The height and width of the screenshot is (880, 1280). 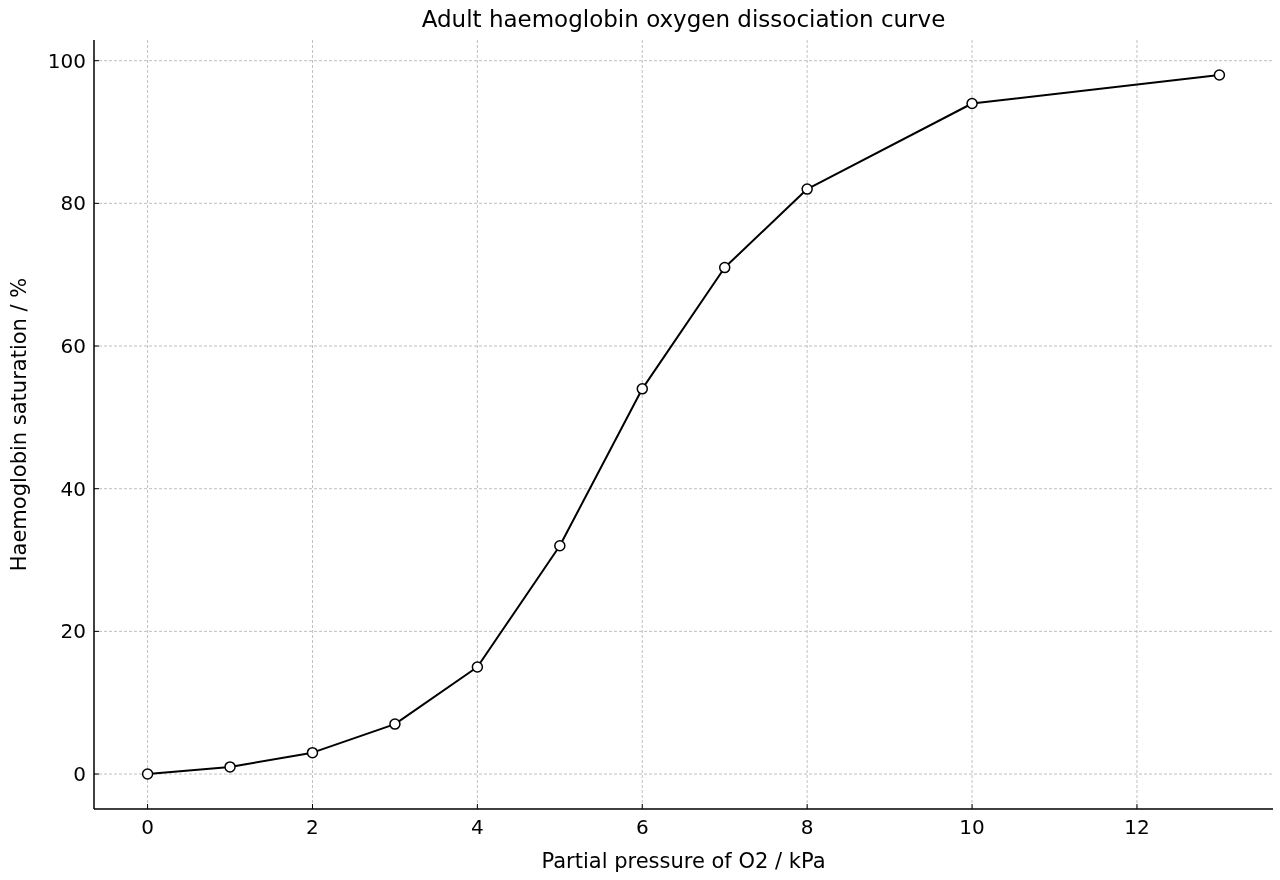 I want to click on x-tick-label: 10, so click(x=972, y=827).